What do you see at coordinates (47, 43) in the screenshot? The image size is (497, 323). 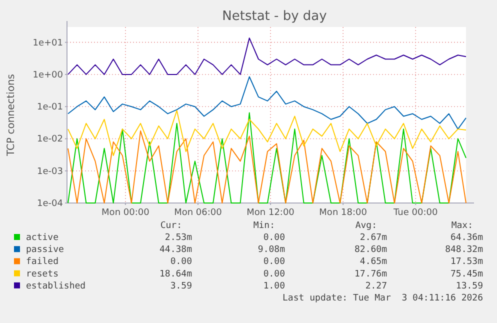 I see `y-tick-label: 1e+01` at bounding box center [47, 43].